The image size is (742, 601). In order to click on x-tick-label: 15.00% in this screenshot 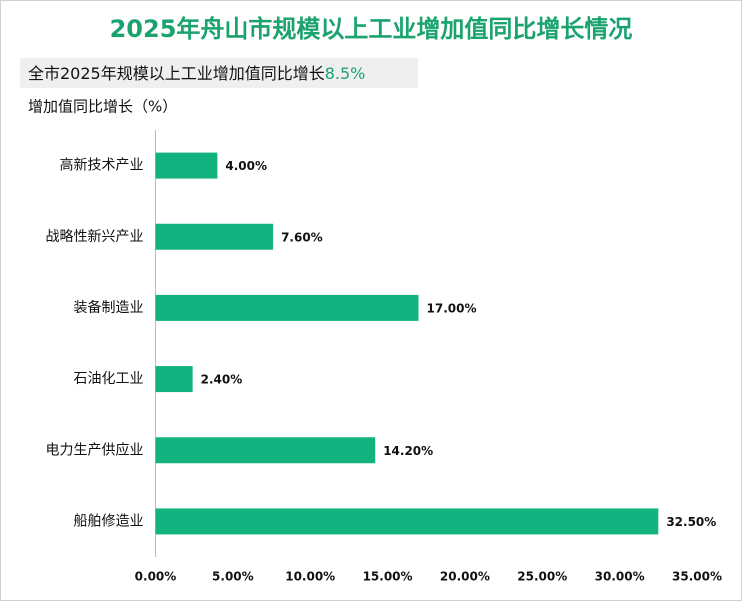, I will do `click(388, 577)`.